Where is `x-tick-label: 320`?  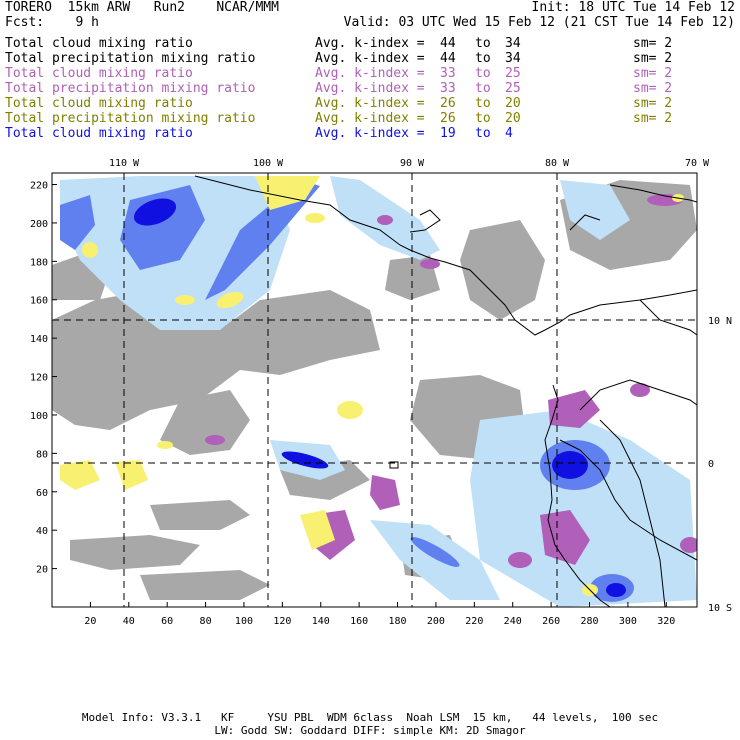
x-tick-label: 320 is located at coordinates (666, 621).